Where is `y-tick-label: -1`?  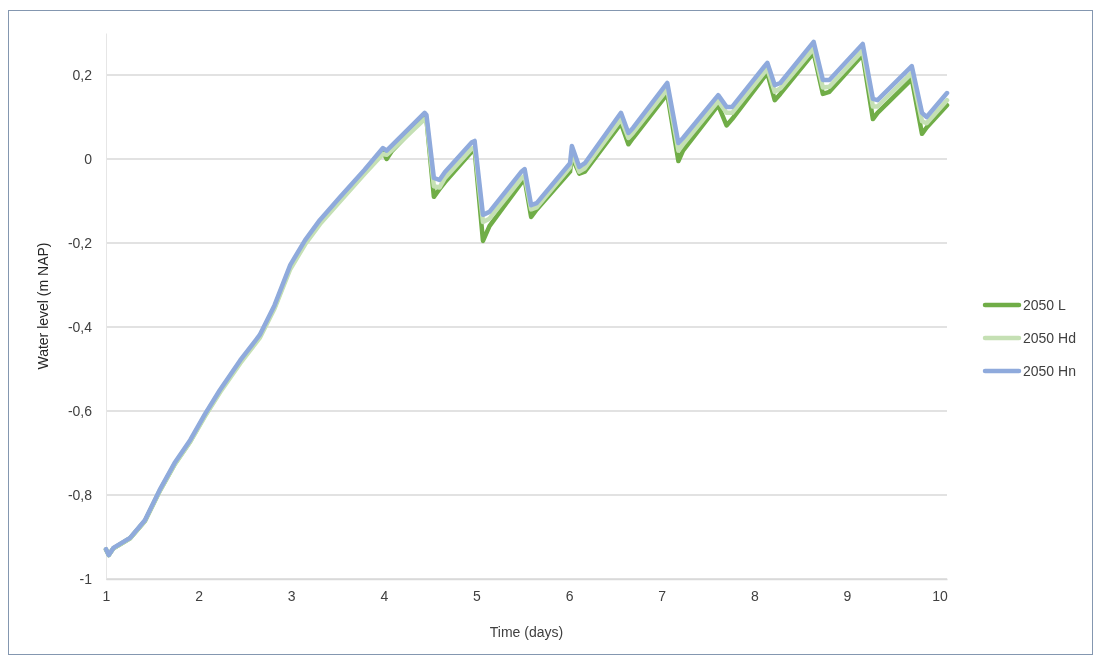
y-tick-label: -1 is located at coordinates (86, 578).